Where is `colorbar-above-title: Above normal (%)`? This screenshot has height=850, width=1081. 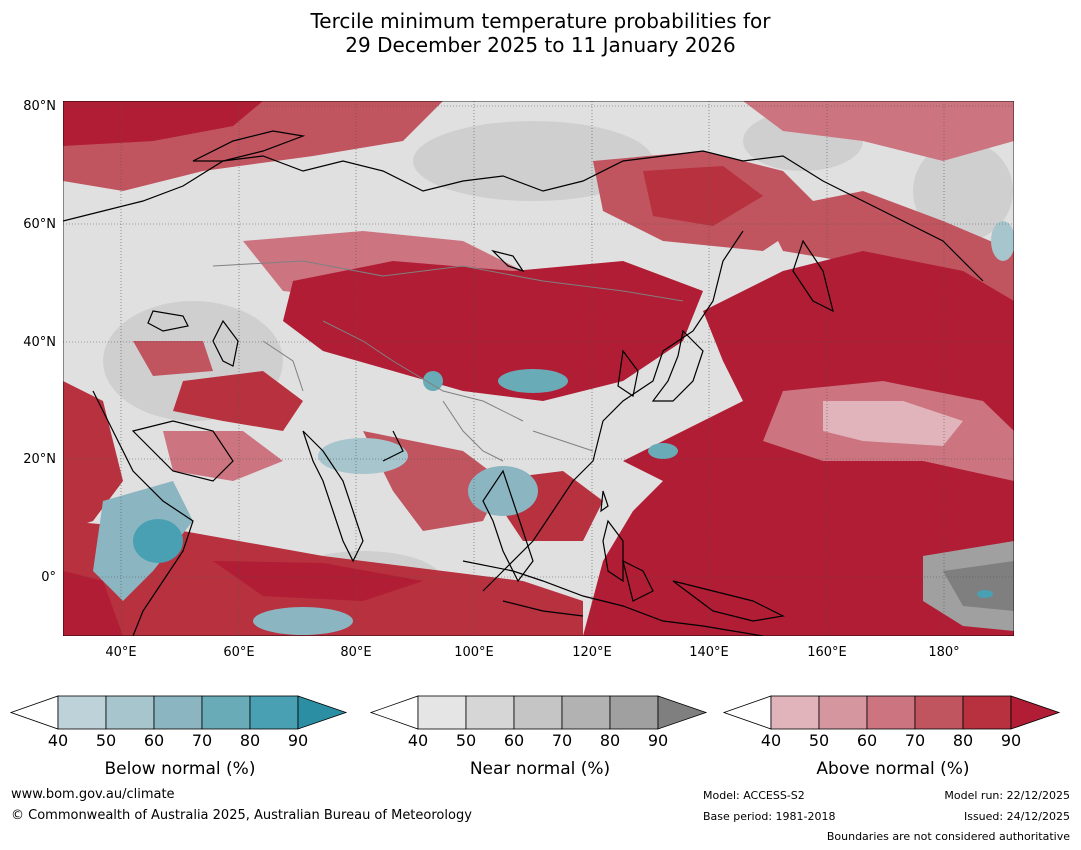
colorbar-above-title: Above normal (%) is located at coordinates (893, 769).